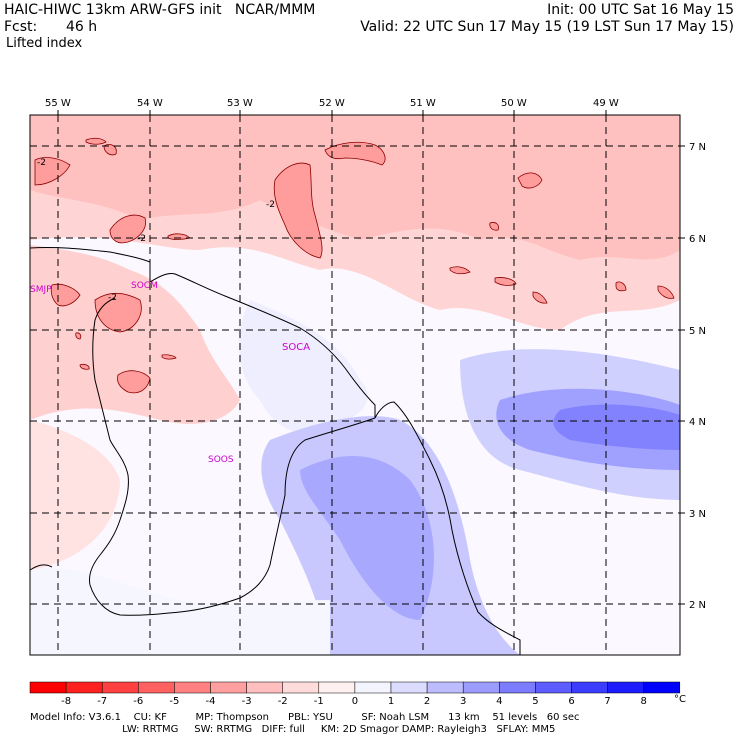 The width and height of the screenshot is (740, 740). What do you see at coordinates (332, 103) in the screenshot?
I see `lon-label: 52 W` at bounding box center [332, 103].